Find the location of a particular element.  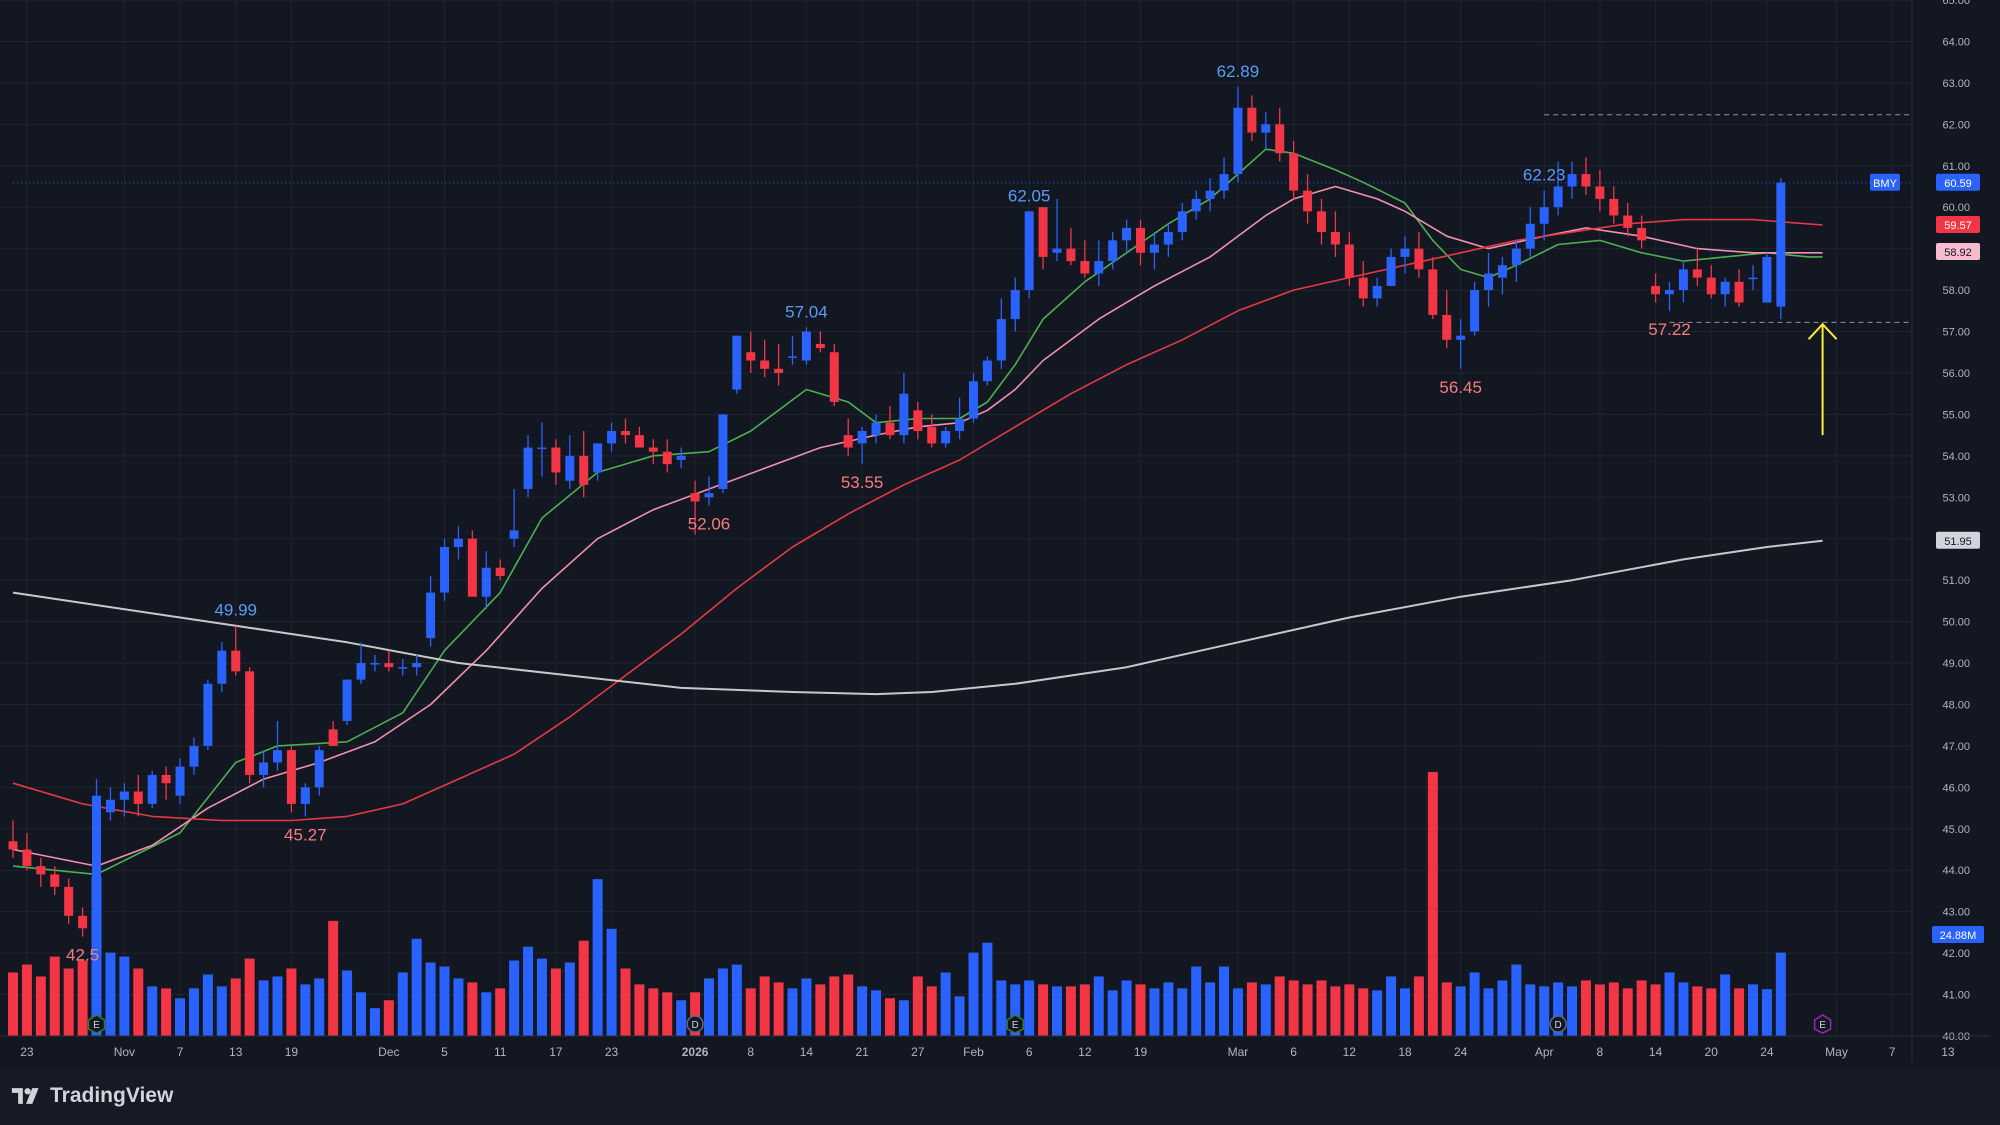

time-tick-label: 7 is located at coordinates (180, 1052).